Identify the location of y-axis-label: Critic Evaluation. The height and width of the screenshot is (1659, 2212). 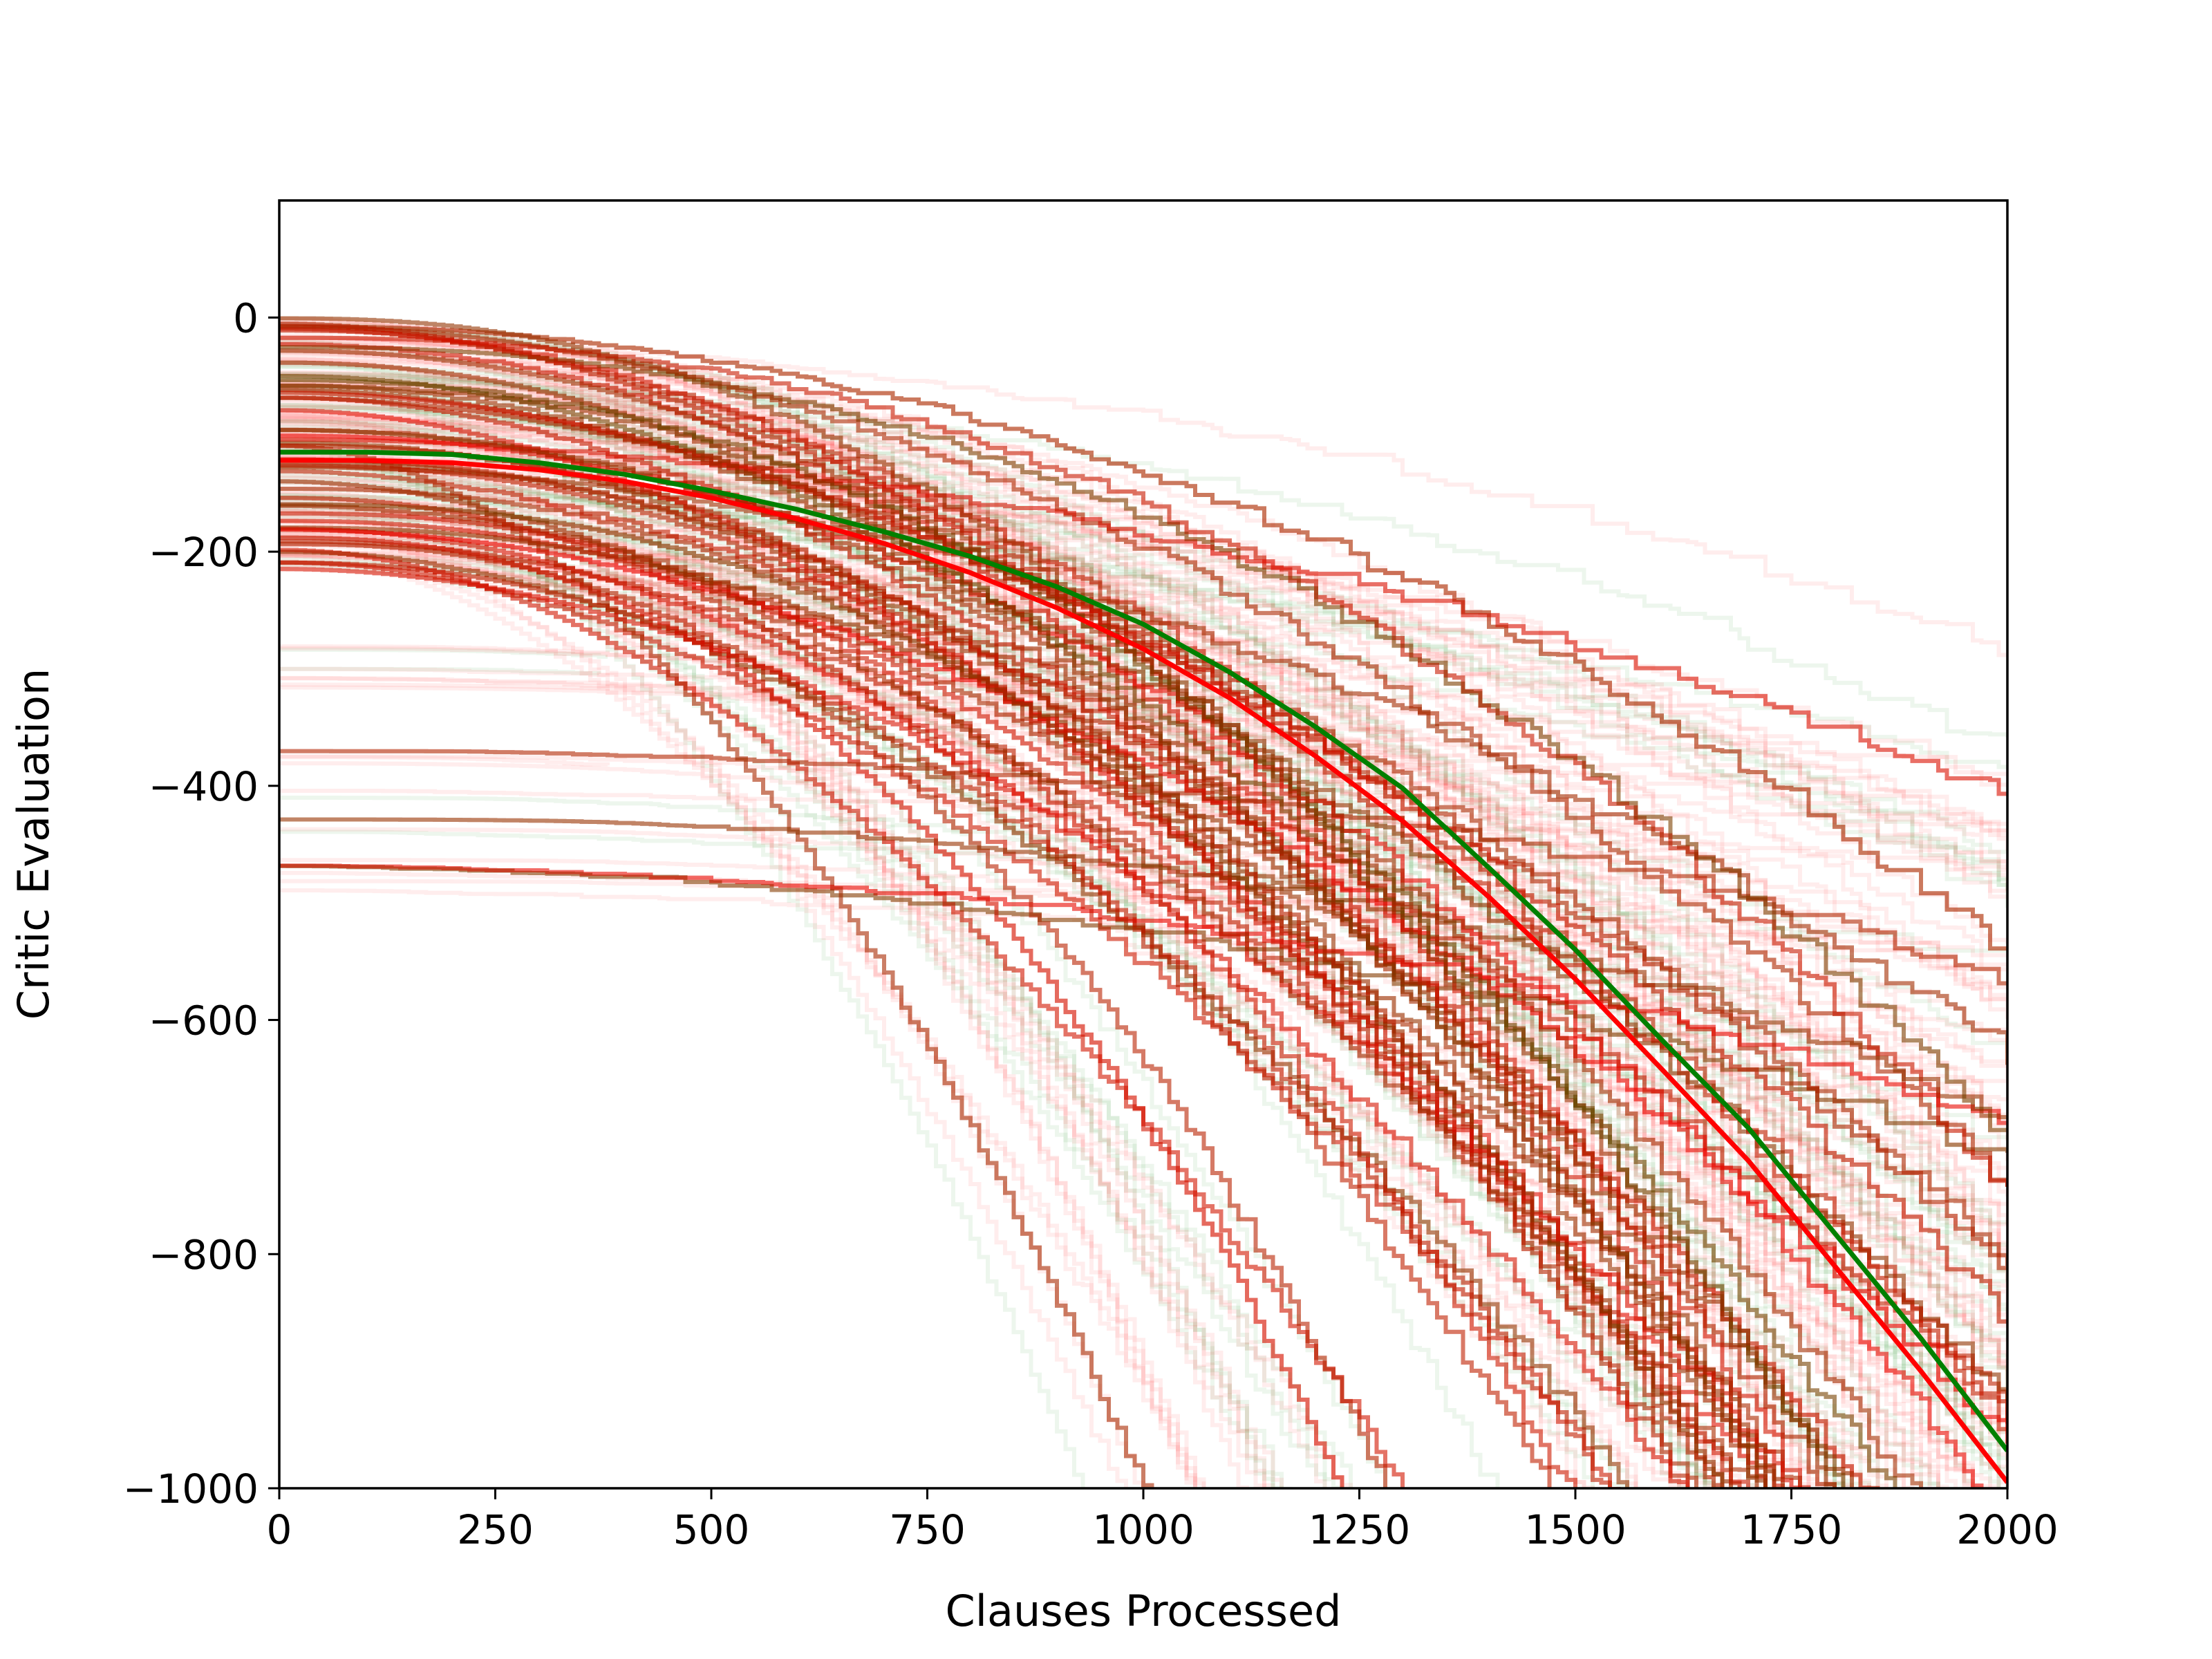
(34, 844).